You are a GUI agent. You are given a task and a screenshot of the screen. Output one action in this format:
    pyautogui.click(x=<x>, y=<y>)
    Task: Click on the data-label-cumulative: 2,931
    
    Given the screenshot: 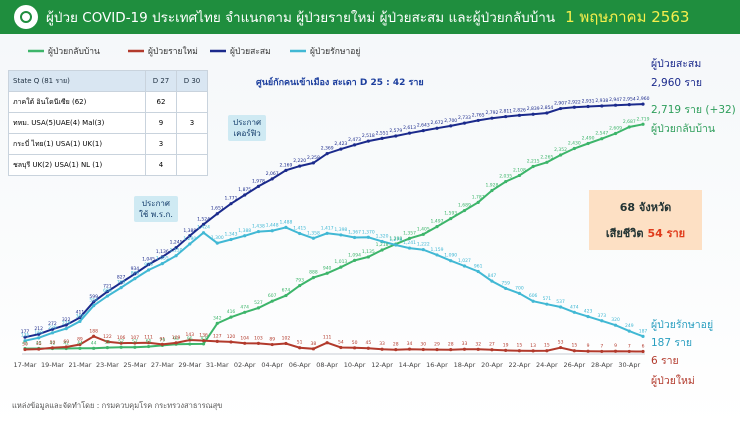 What is the action you would take?
    pyautogui.click(x=588, y=102)
    